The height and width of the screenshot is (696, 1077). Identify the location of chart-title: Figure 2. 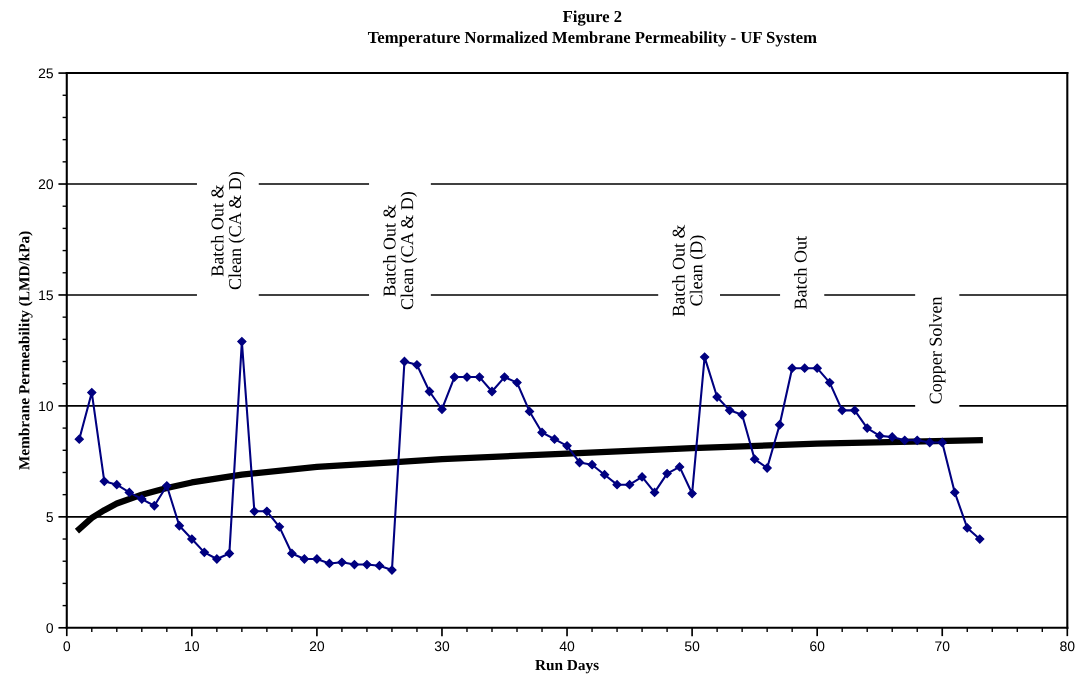
(592, 18).